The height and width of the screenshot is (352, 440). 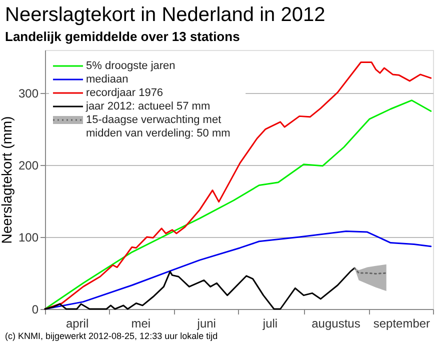 What do you see at coordinates (77, 323) in the screenshot?
I see `x-tick-label: april` at bounding box center [77, 323].